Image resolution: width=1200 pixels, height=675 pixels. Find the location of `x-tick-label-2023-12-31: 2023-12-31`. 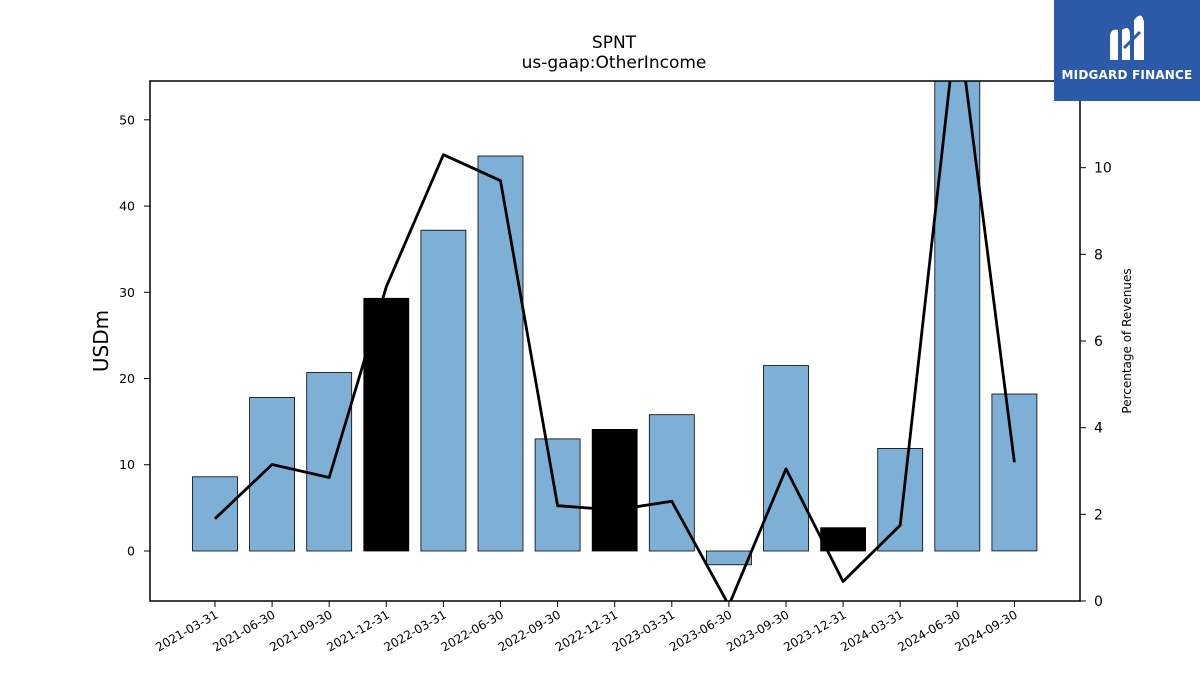

x-tick-label-2023-12-31: 2023-12-31 is located at coordinates (814, 630).